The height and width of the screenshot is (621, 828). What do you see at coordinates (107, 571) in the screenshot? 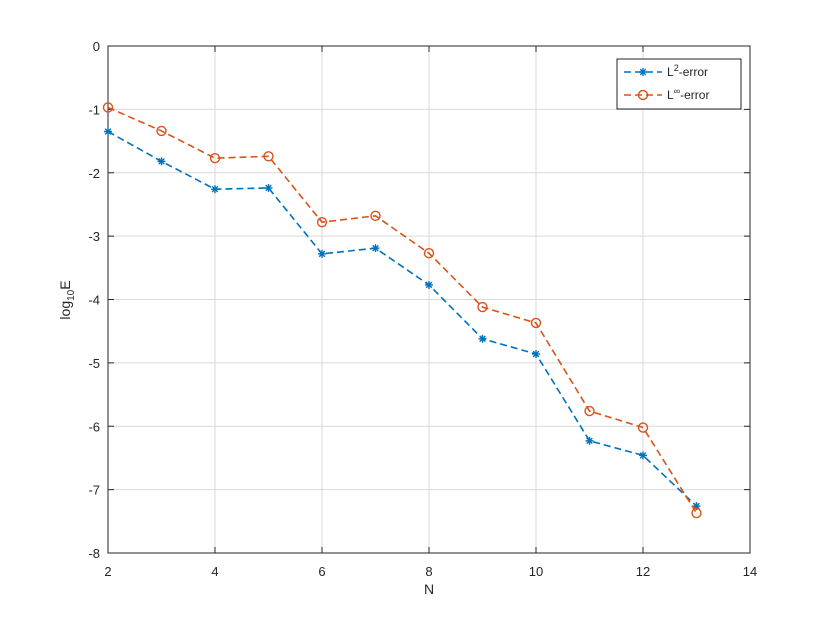
I see `x-tick-label: 2` at bounding box center [107, 571].